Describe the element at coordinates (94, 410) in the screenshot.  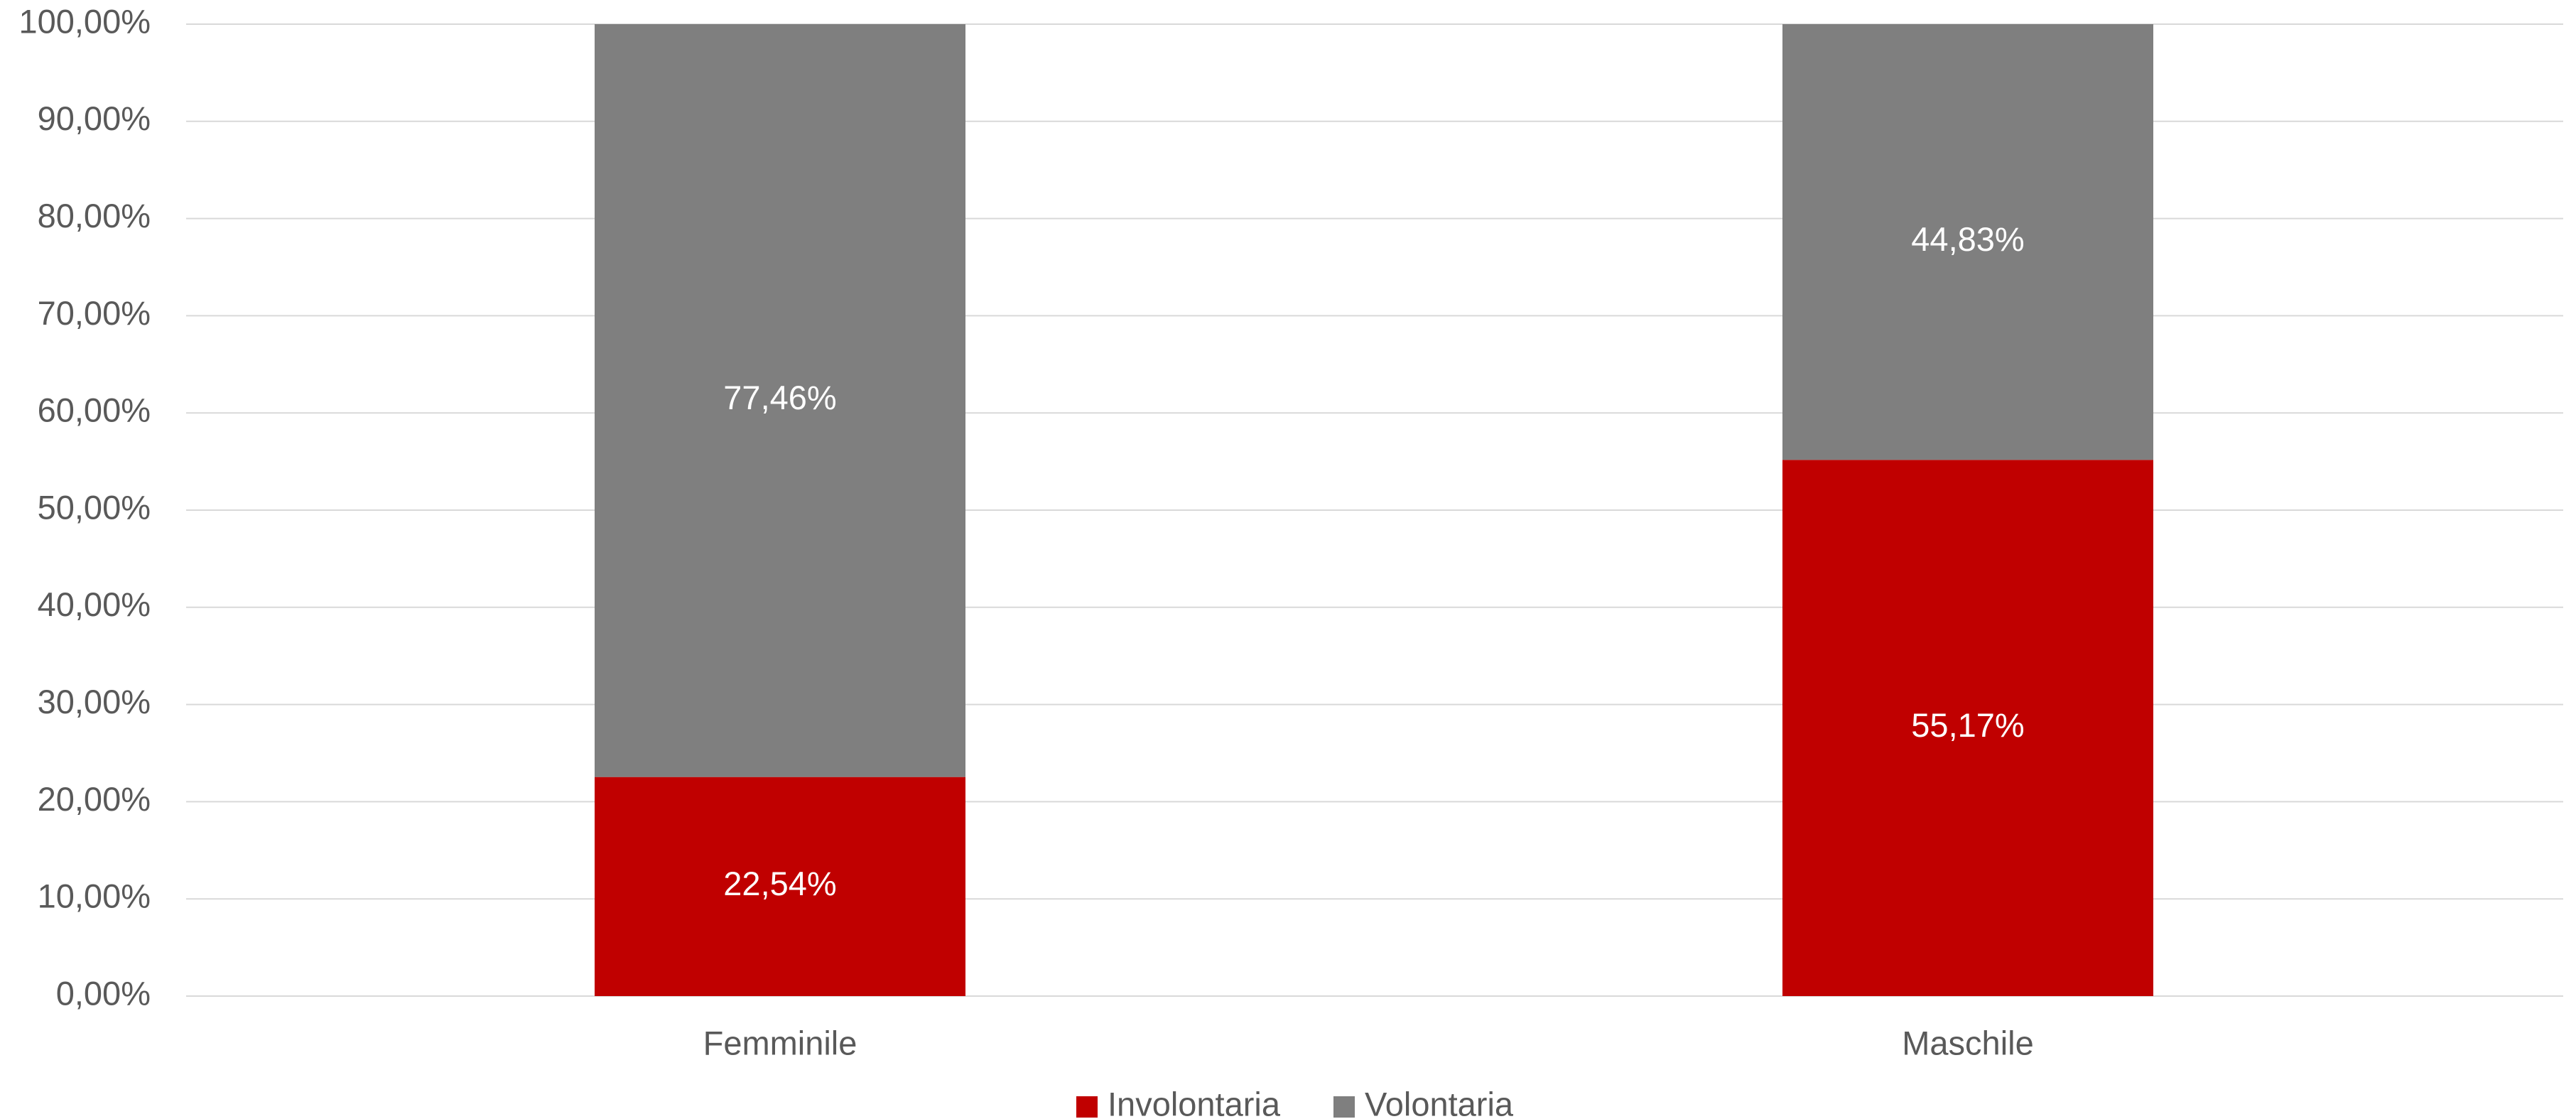
I see `y-tick-label: 60,00%` at that location.